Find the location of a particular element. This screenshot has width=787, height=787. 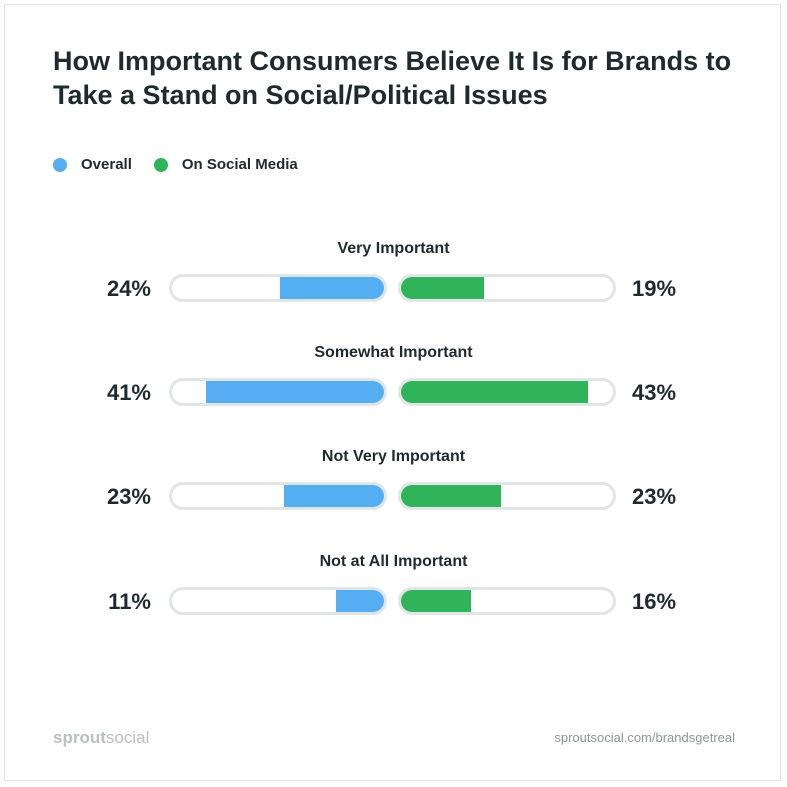

category-label: Somewhat Important is located at coordinates (393, 352).